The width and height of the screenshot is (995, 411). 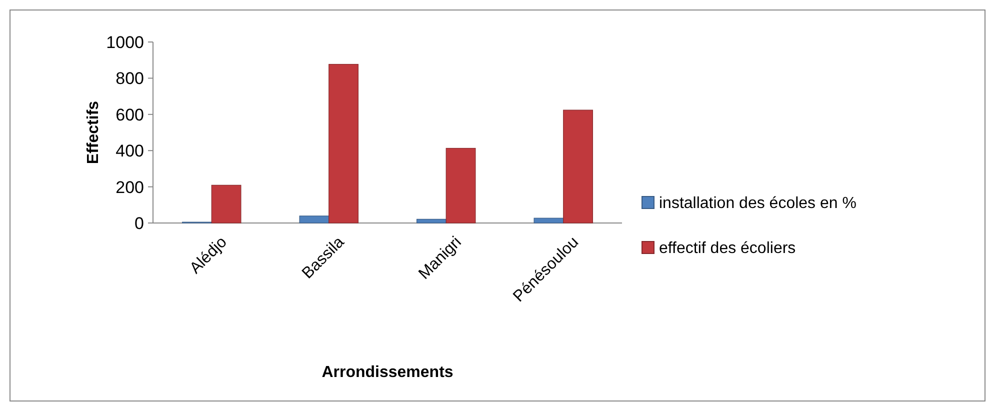 What do you see at coordinates (130, 78) in the screenshot?
I see `y-tick-label: 800` at bounding box center [130, 78].